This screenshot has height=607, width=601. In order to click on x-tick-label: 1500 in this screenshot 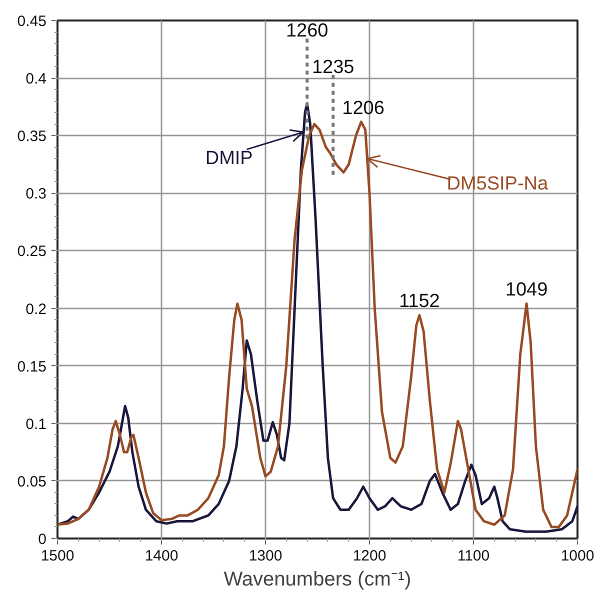, I will do `click(57, 556)`.